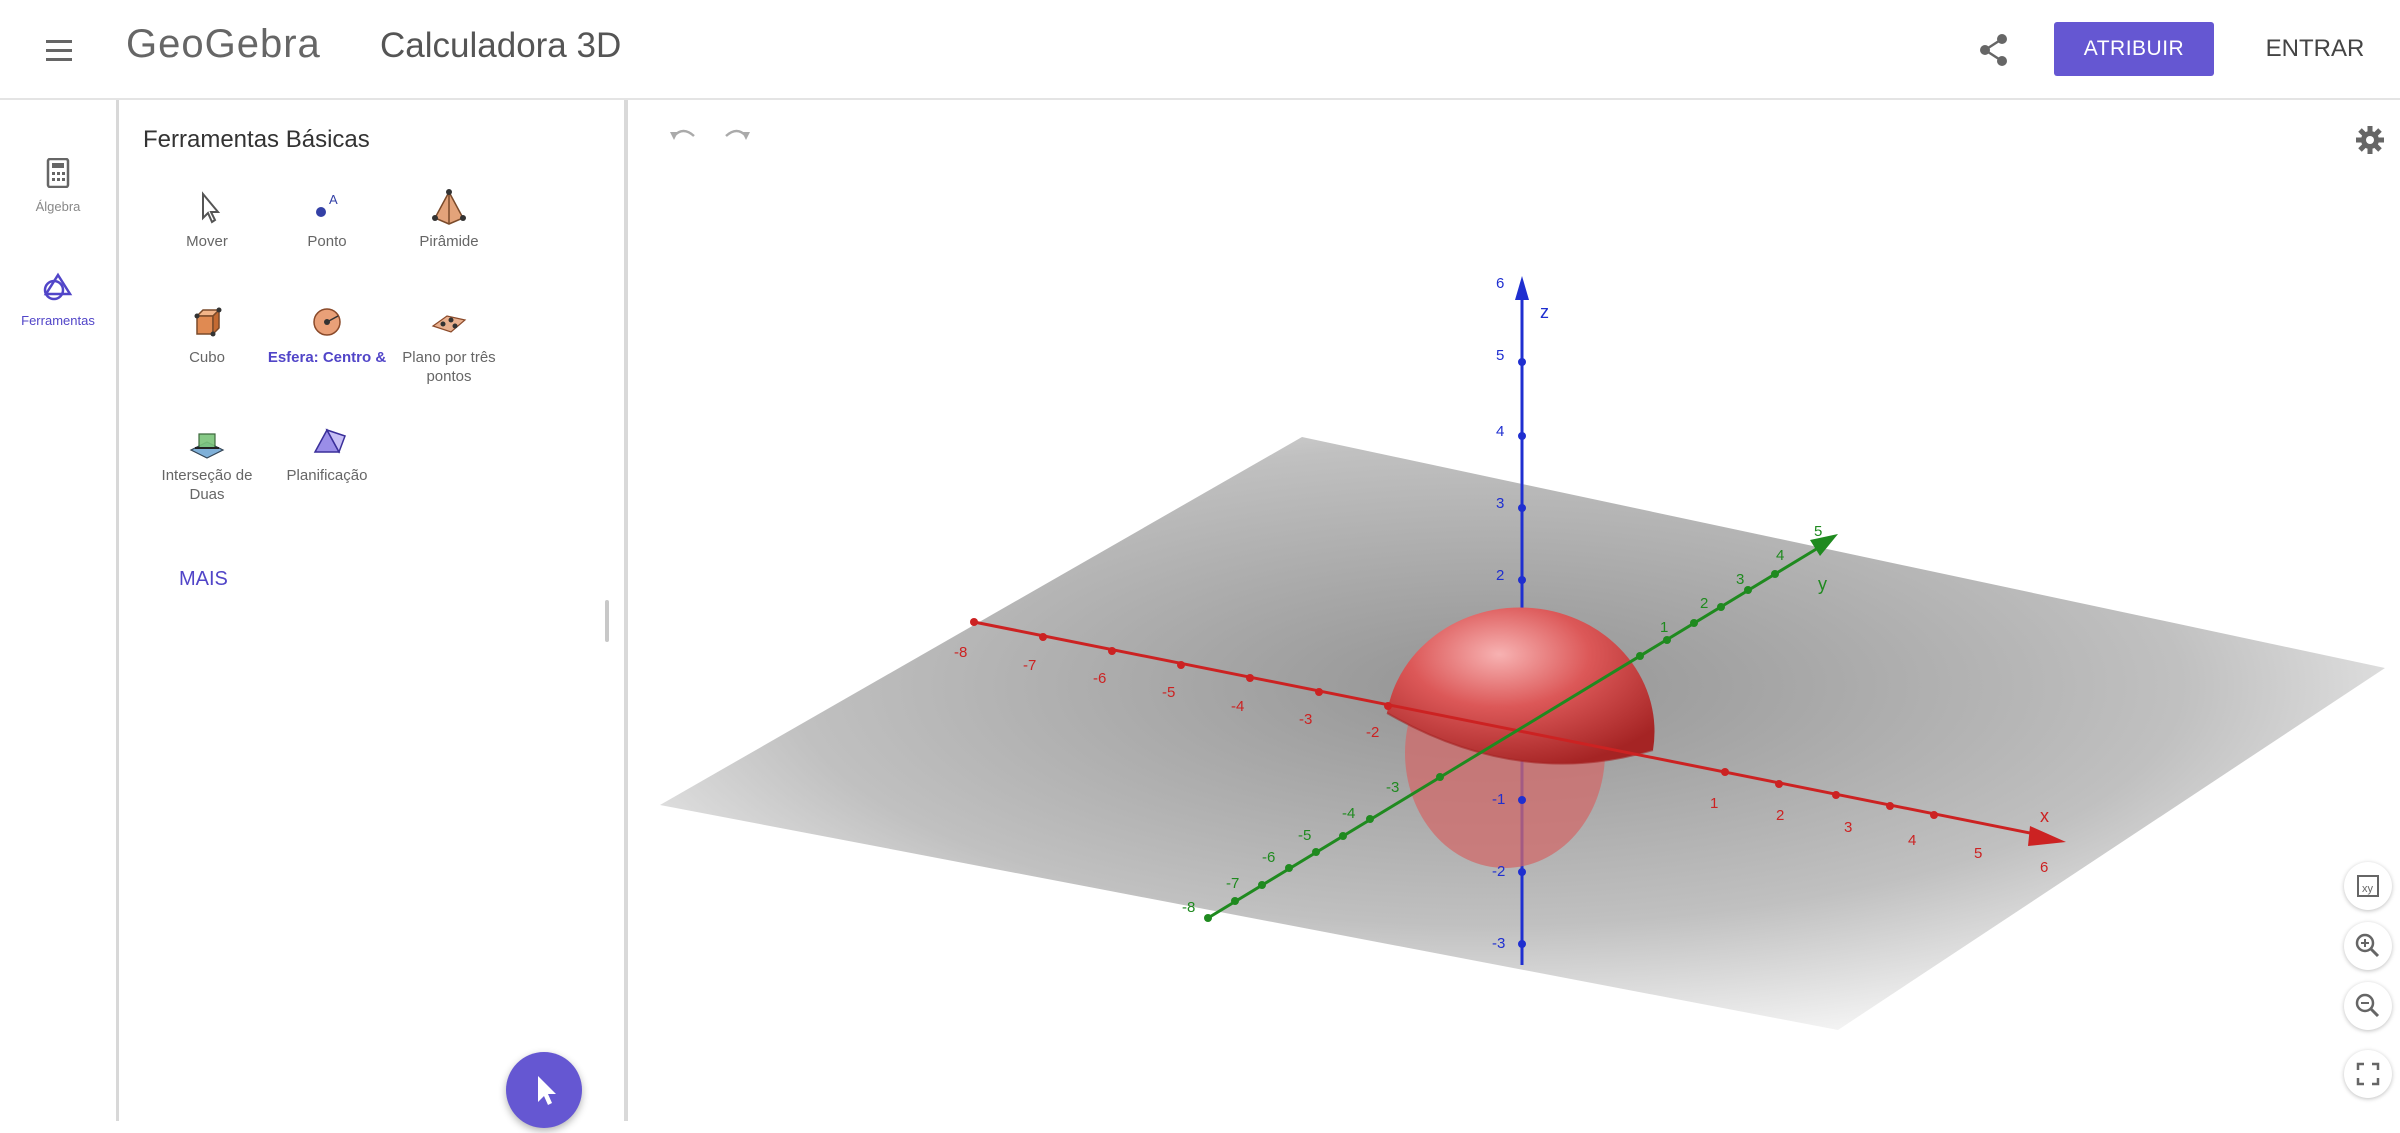  I want to click on standard-view-button: xy, so click(2368, 886).